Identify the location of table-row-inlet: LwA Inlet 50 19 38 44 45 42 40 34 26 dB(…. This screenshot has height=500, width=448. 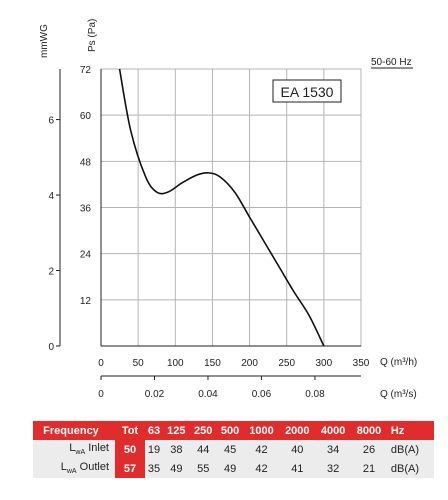
(233, 449).